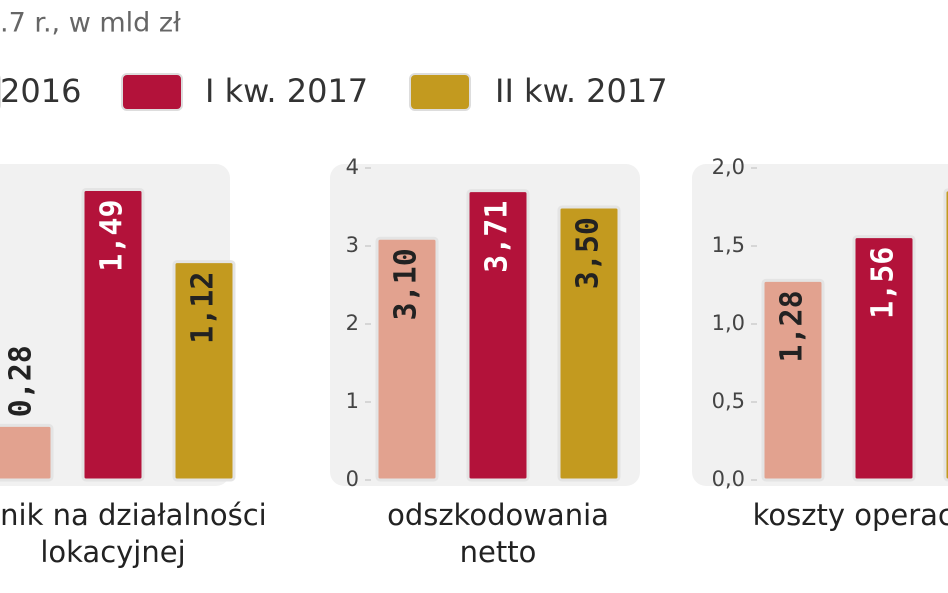 Image resolution: width=948 pixels, height=593 pixels. What do you see at coordinates (850, 515) in the screenshot?
I see `category-label: koszty operacyjne` at bounding box center [850, 515].